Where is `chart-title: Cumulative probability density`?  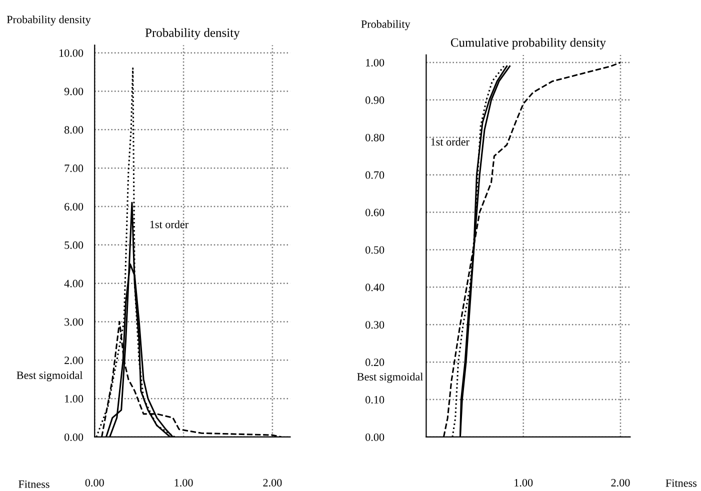
chart-title: Cumulative probability density is located at coordinates (528, 44).